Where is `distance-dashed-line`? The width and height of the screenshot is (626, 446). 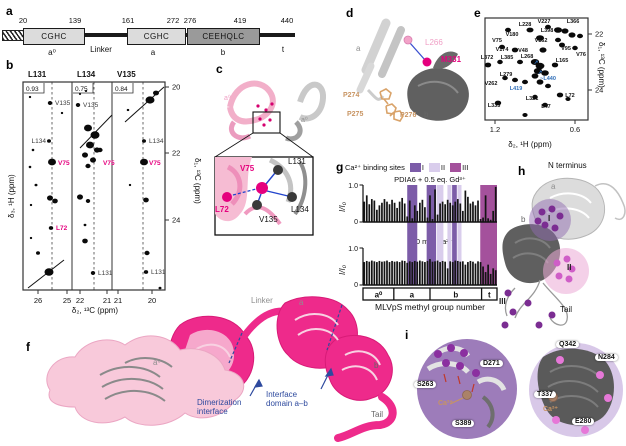 distance-dashed-line is located at coordinates (244, 192).